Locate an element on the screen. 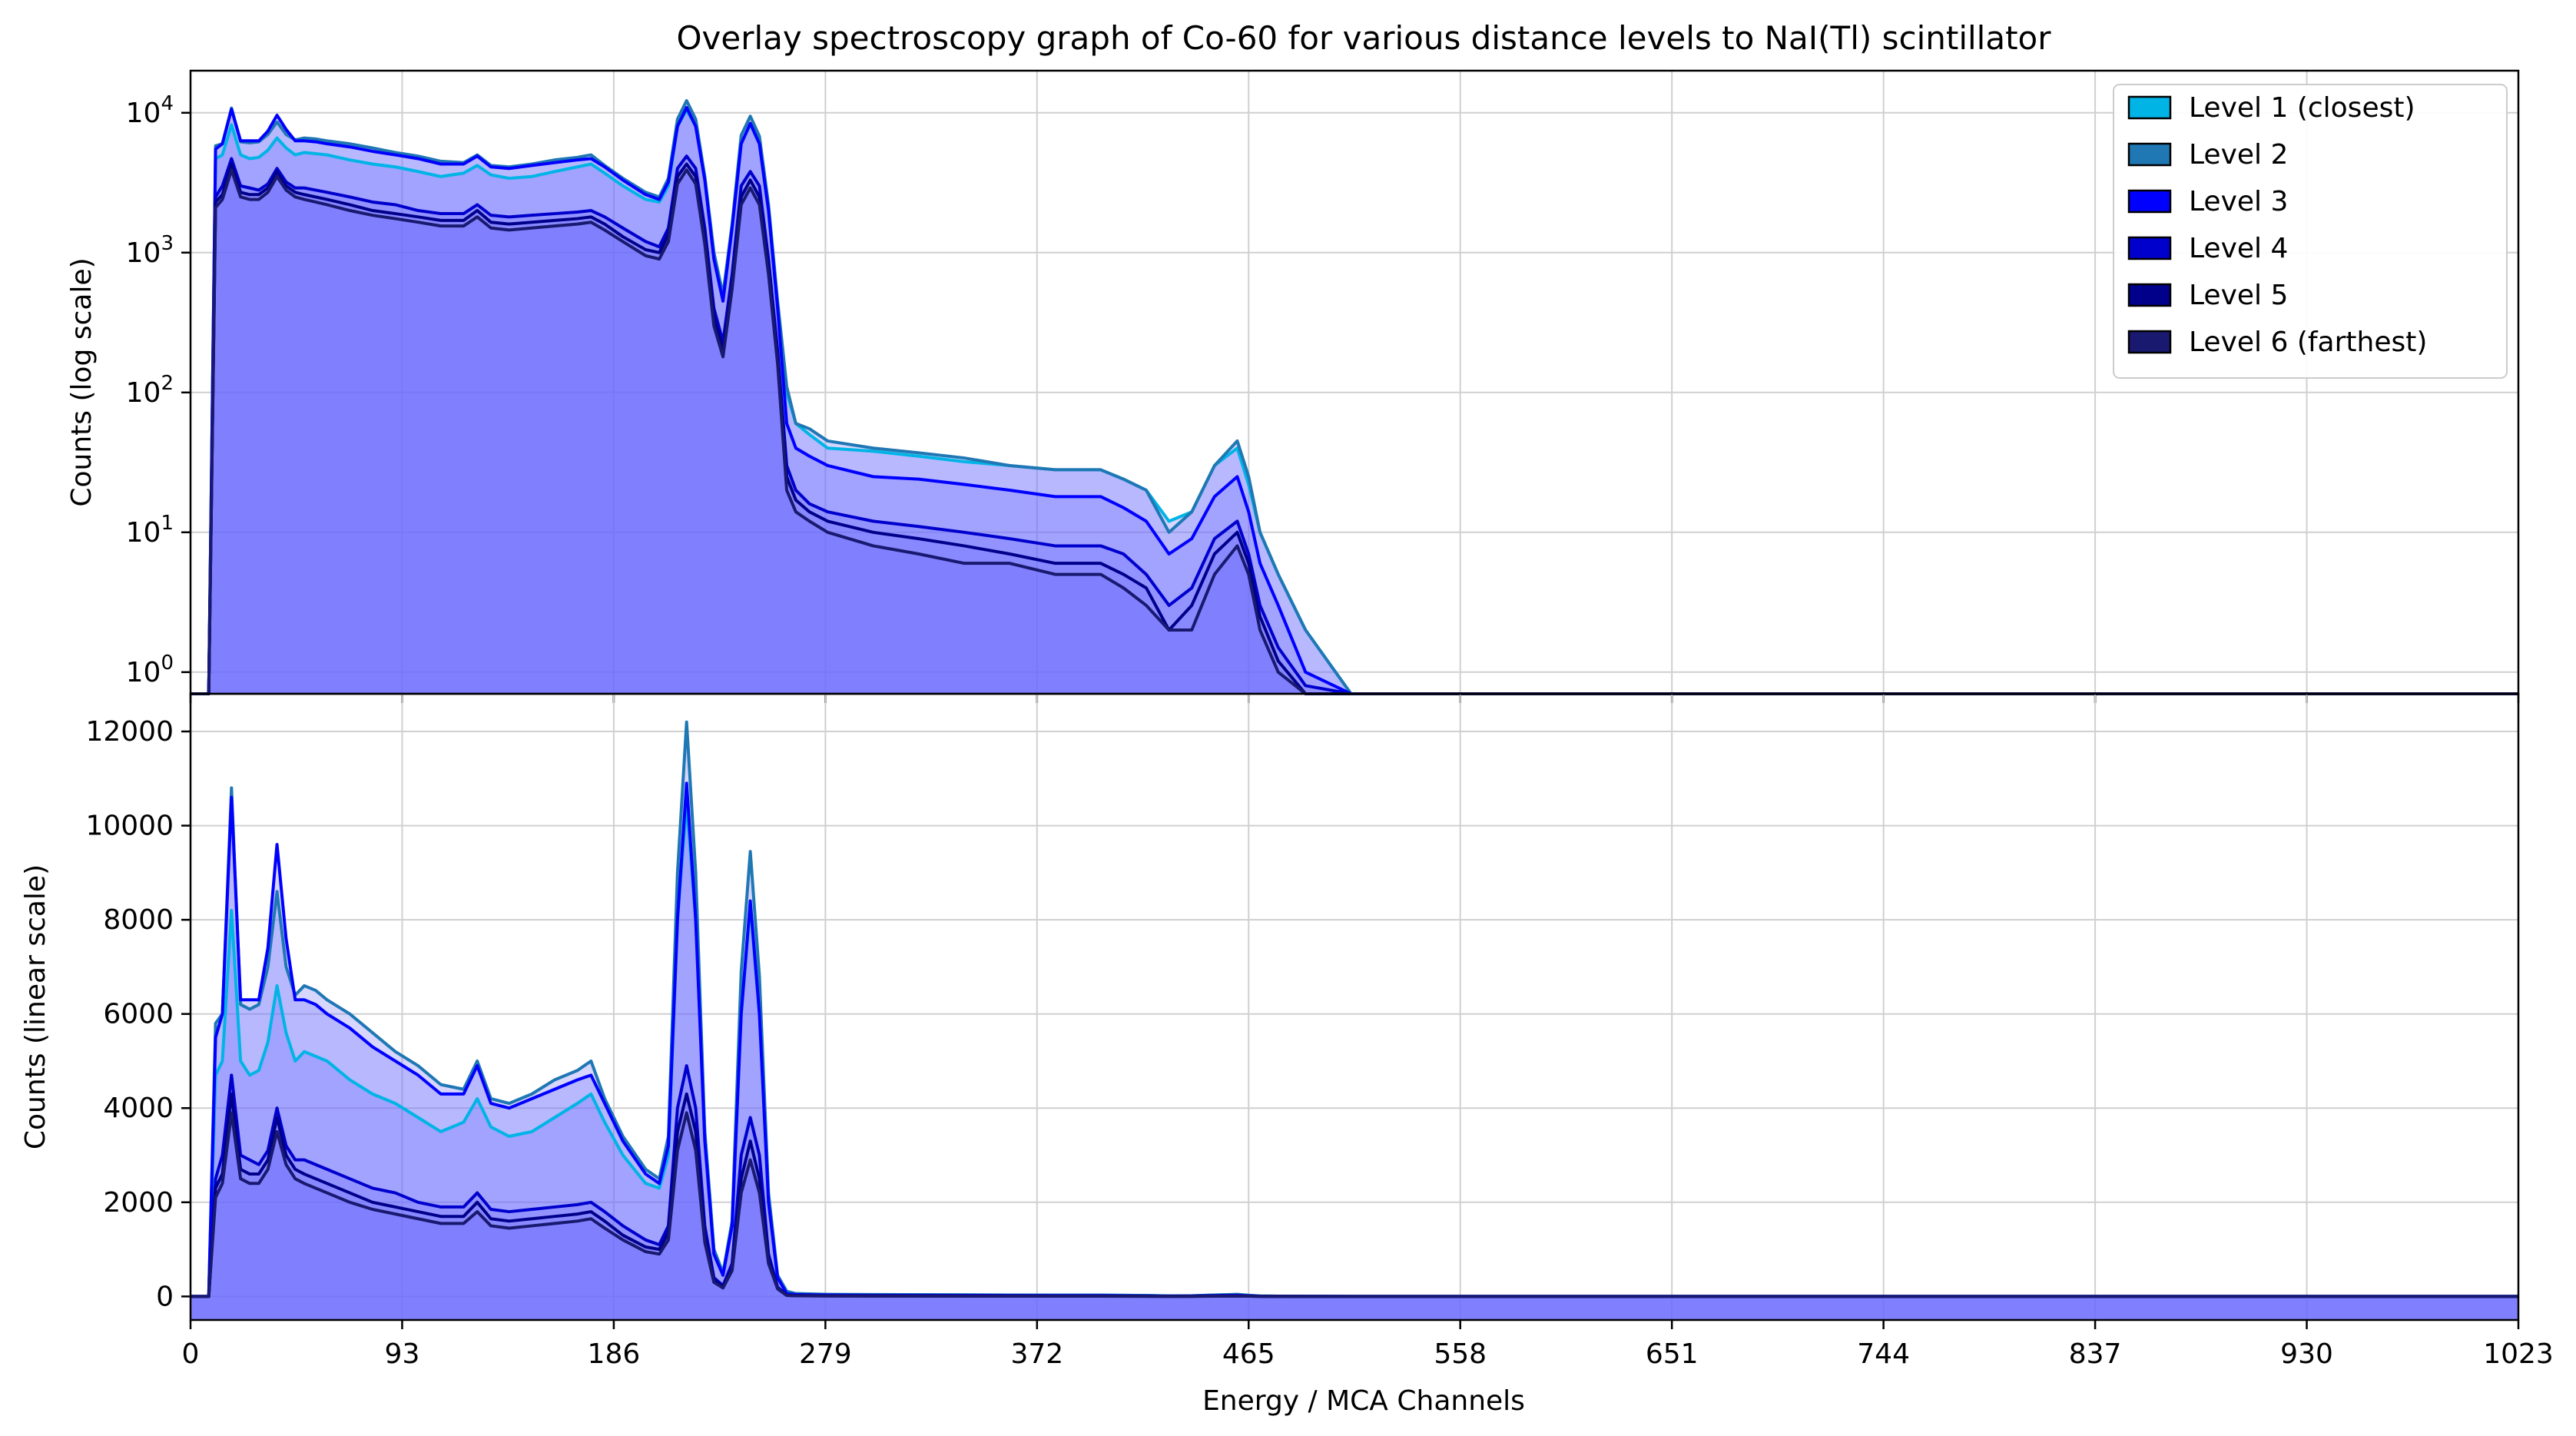 This screenshot has width=2576, height=1436. linear-y-tick-label-0: 0 is located at coordinates (165, 1297).